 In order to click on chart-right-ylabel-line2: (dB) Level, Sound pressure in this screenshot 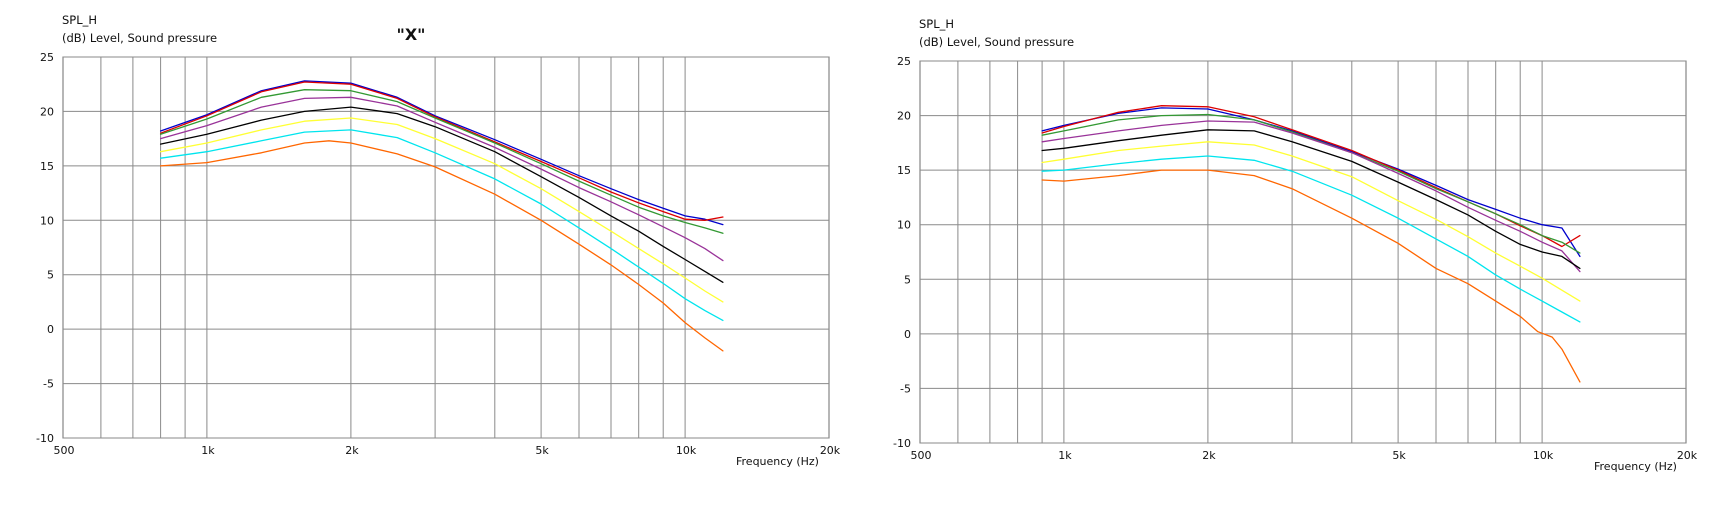, I will do `click(996, 42)`.